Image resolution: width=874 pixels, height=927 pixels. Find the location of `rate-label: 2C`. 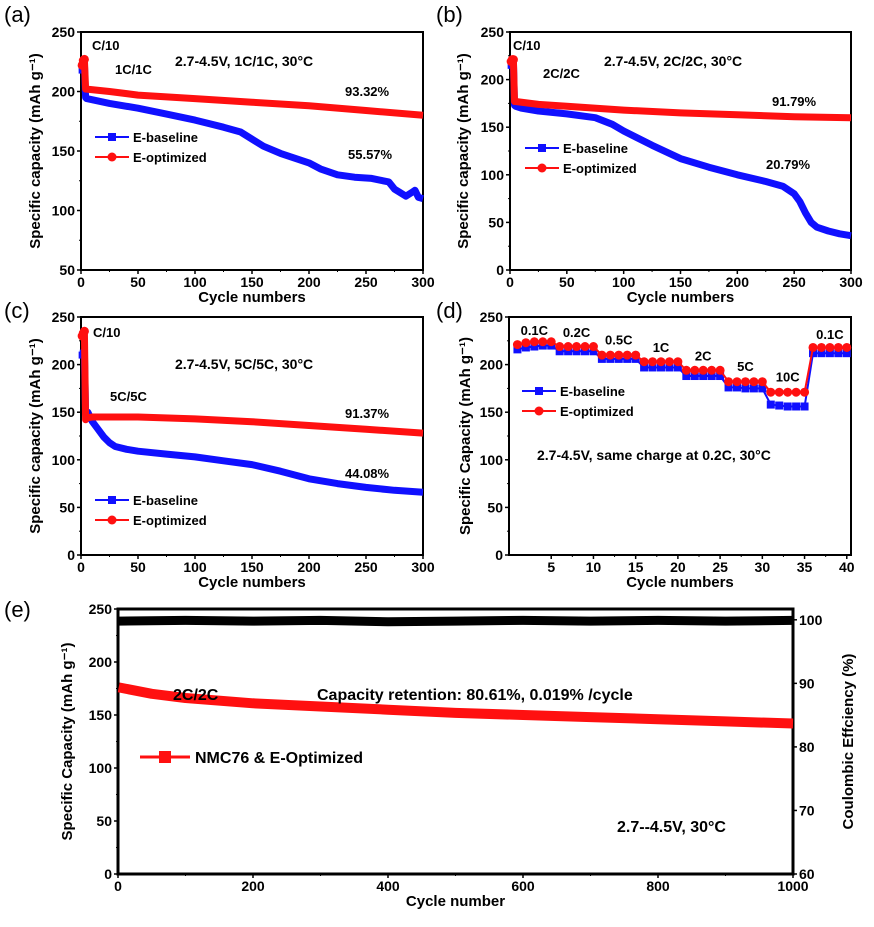

rate-label: 2C is located at coordinates (703, 356).